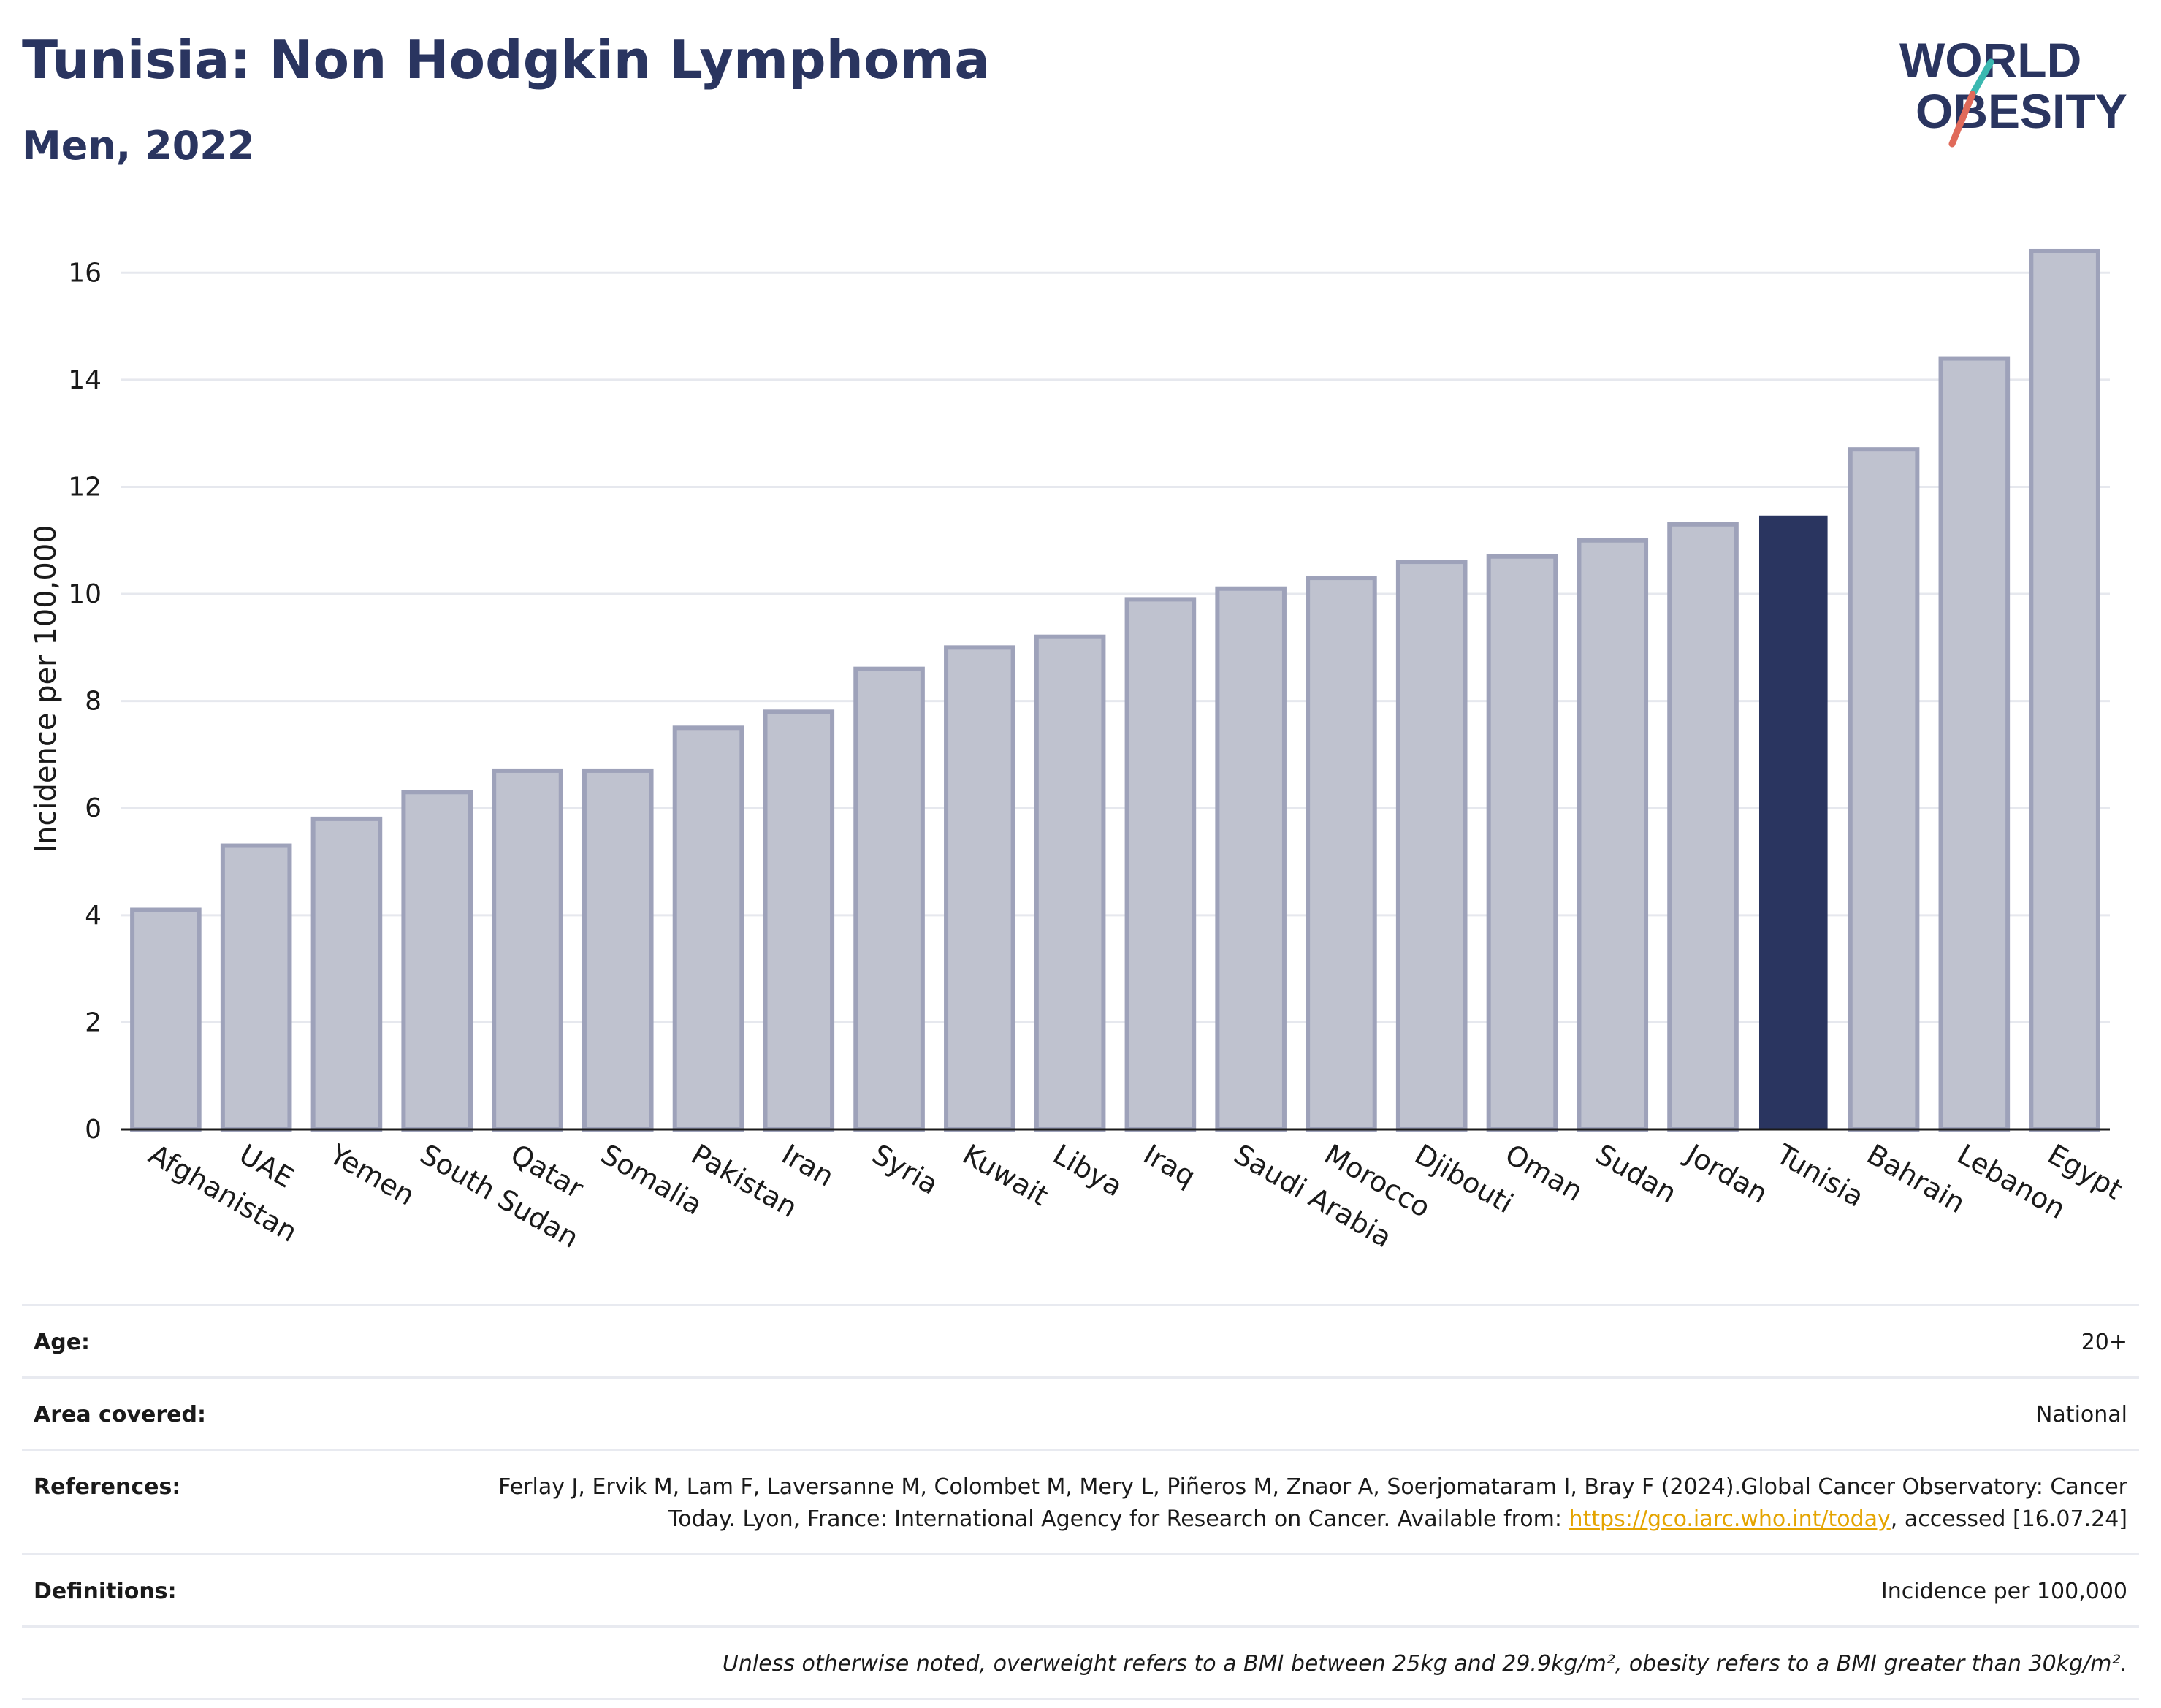 This screenshot has height=1708, width=2161. What do you see at coordinates (2021, 111) in the screenshot?
I see `logo-word-obesity: OBESITY` at bounding box center [2021, 111].